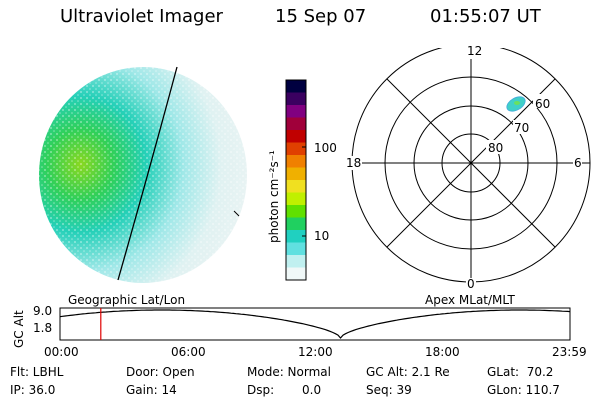 This screenshot has height=400, width=600. Describe the element at coordinates (188, 352) in the screenshot. I see `x-label-0600: 06:00` at that location.